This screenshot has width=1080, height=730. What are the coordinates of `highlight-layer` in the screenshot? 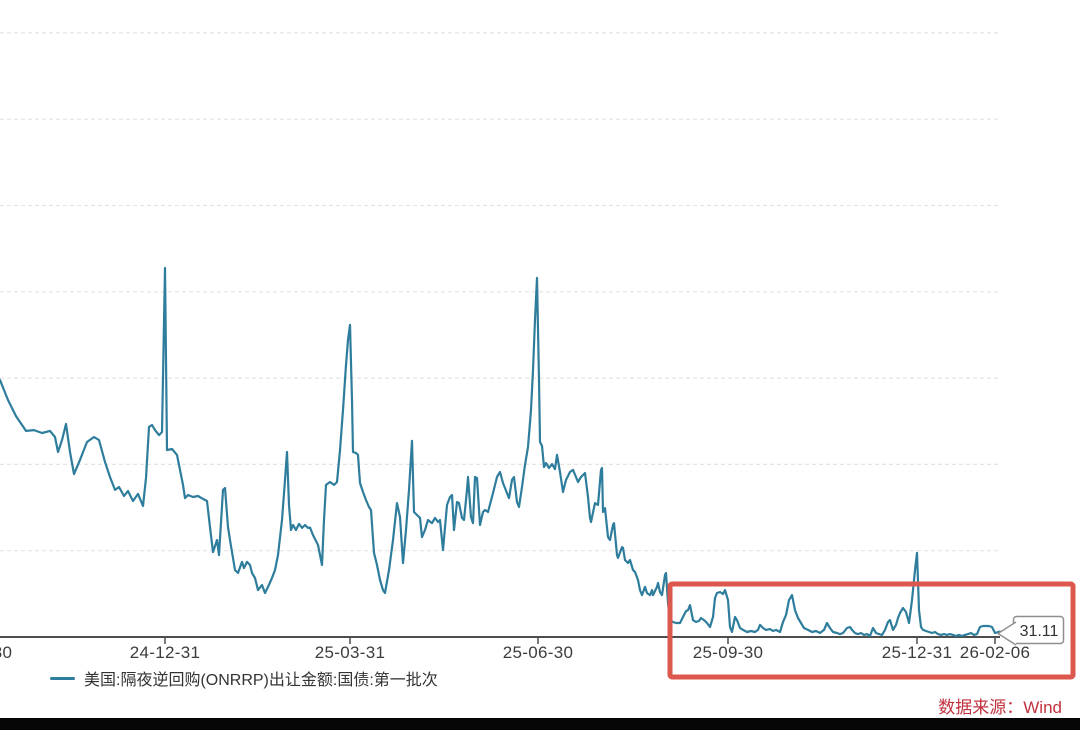 It's located at (871, 630).